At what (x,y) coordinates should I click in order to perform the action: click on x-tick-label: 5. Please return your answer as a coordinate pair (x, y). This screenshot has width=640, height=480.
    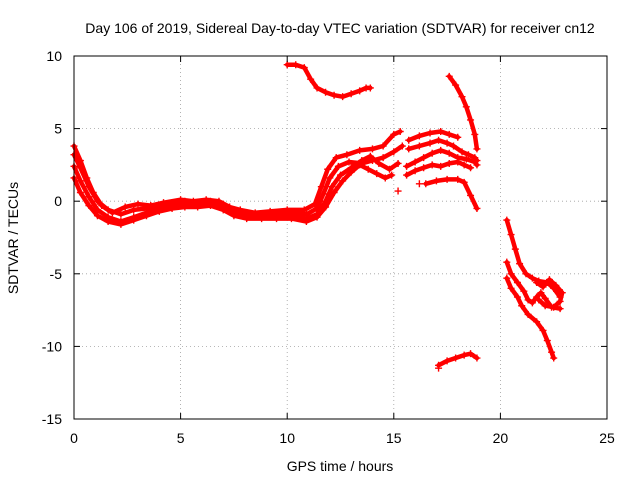
    Looking at the image, I should click on (181, 438).